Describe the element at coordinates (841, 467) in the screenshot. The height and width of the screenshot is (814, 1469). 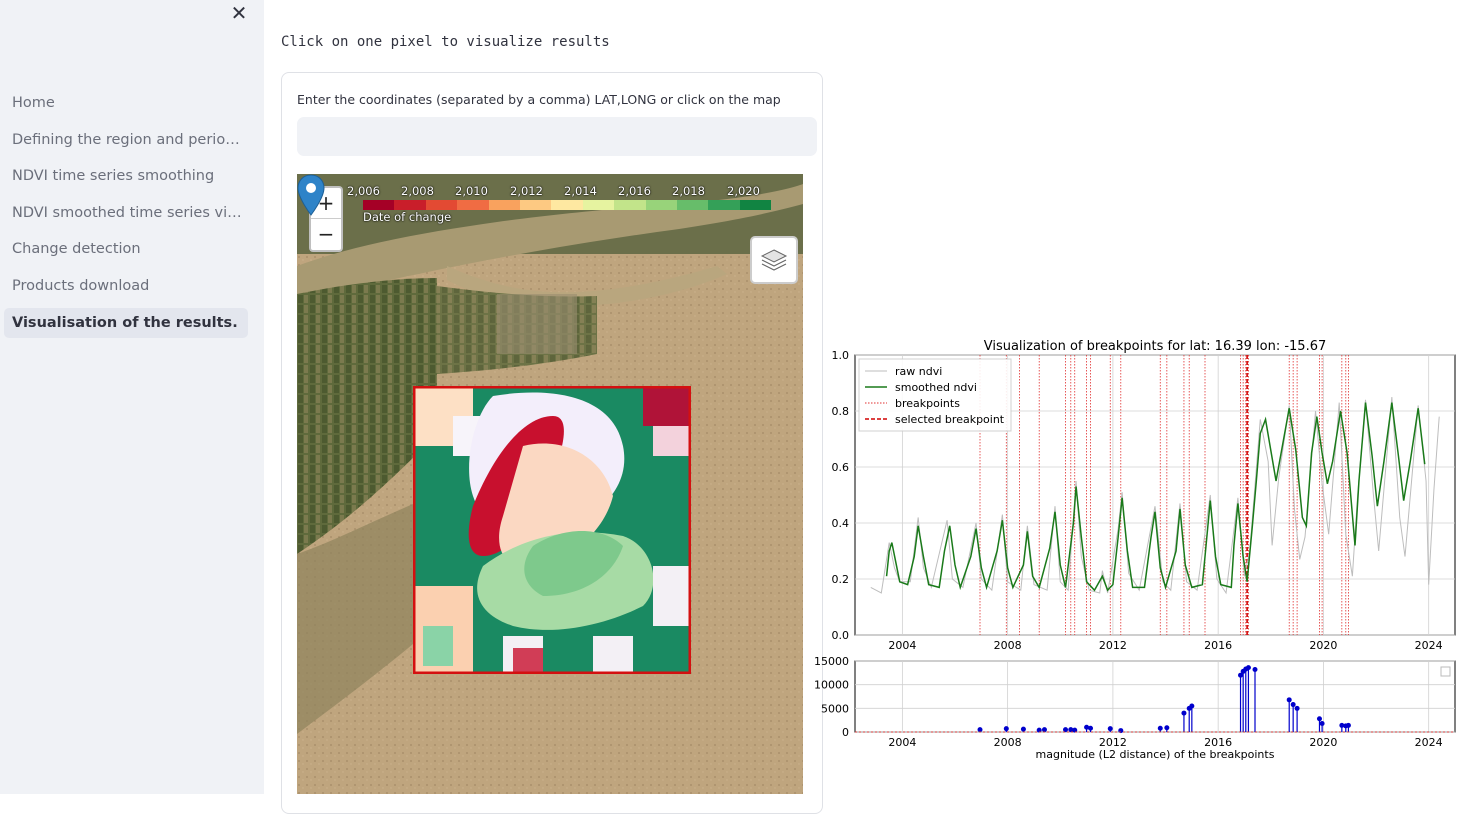
I see `y-tick-label: 0.6` at that location.